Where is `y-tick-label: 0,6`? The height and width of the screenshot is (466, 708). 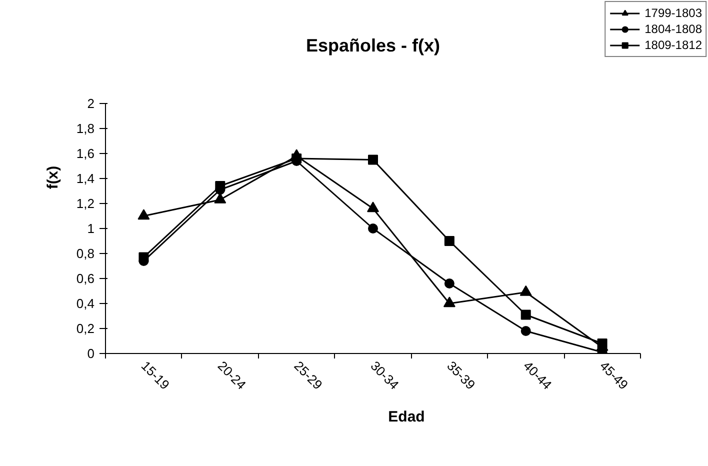 y-tick-label: 0,6 is located at coordinates (85, 278).